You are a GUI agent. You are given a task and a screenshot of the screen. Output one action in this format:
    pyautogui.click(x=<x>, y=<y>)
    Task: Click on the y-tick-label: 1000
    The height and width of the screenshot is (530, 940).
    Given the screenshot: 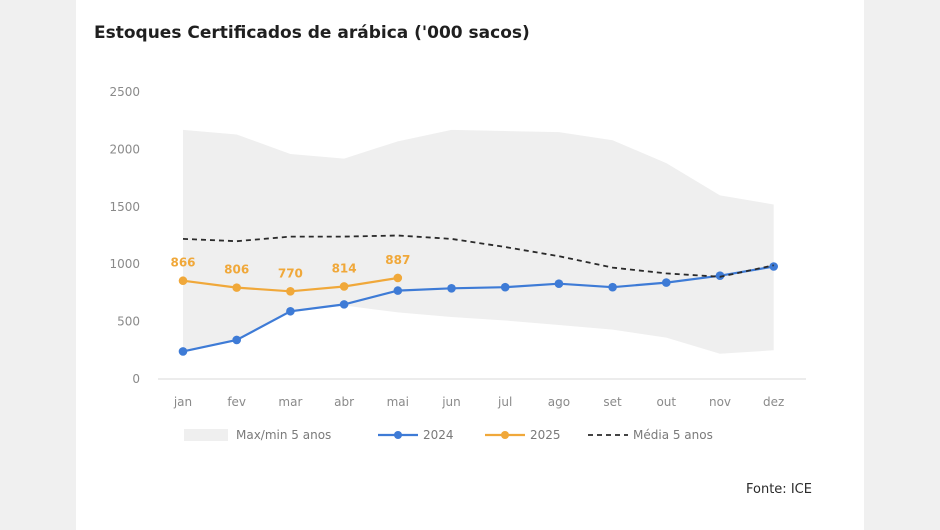 What is the action you would take?
    pyautogui.click(x=124, y=264)
    